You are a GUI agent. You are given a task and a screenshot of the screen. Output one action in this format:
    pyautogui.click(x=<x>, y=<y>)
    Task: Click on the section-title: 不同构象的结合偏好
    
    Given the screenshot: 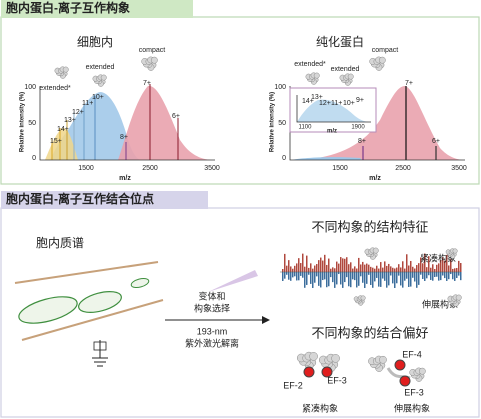 What is the action you would take?
    pyautogui.click(x=369, y=332)
    